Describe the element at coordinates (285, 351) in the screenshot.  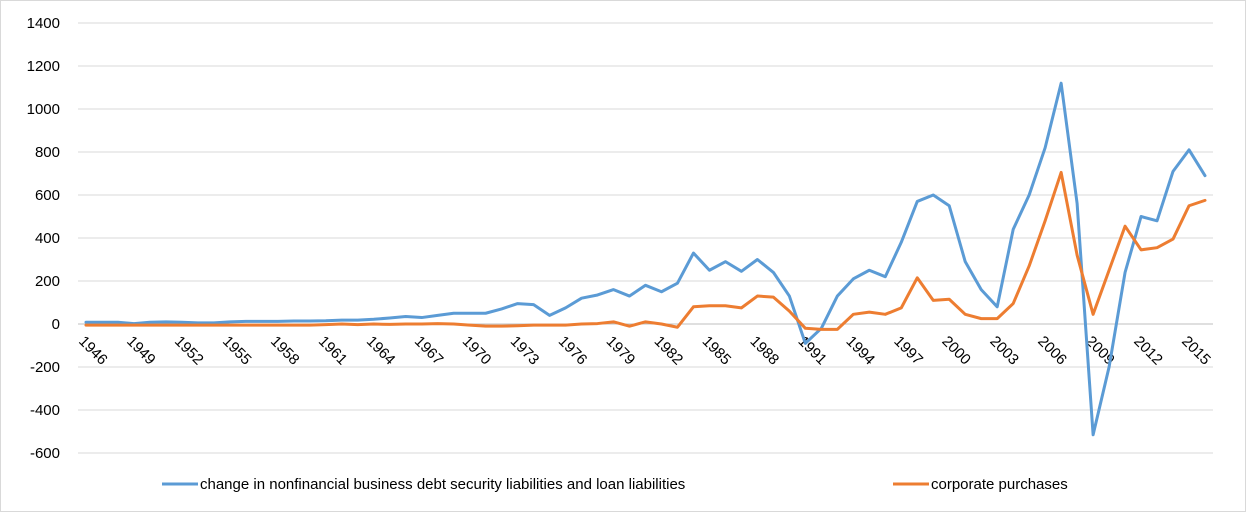
I see `x-tick-label: 1958` at that location.